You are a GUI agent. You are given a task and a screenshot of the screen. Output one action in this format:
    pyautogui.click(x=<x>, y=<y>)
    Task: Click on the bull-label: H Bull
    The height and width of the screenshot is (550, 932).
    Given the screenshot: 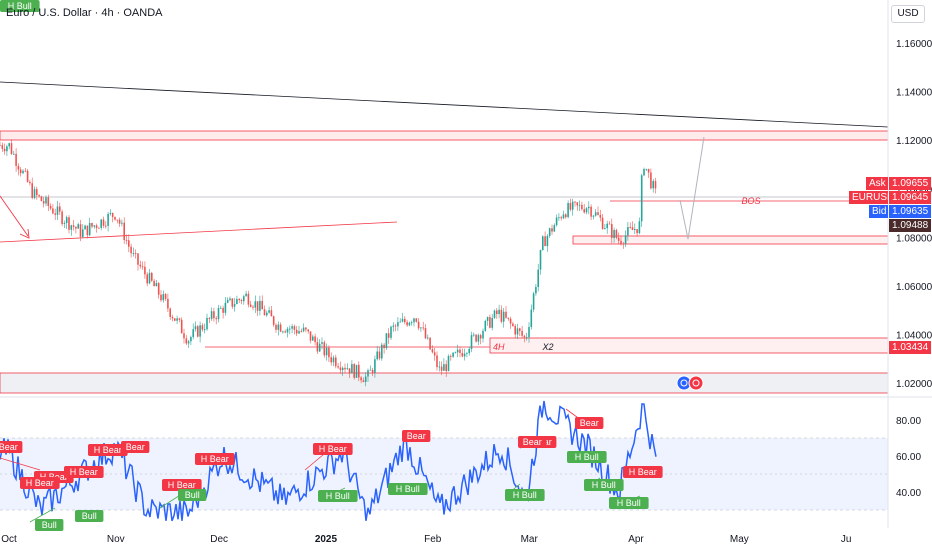 What is the action you would take?
    pyautogui.click(x=20, y=6)
    